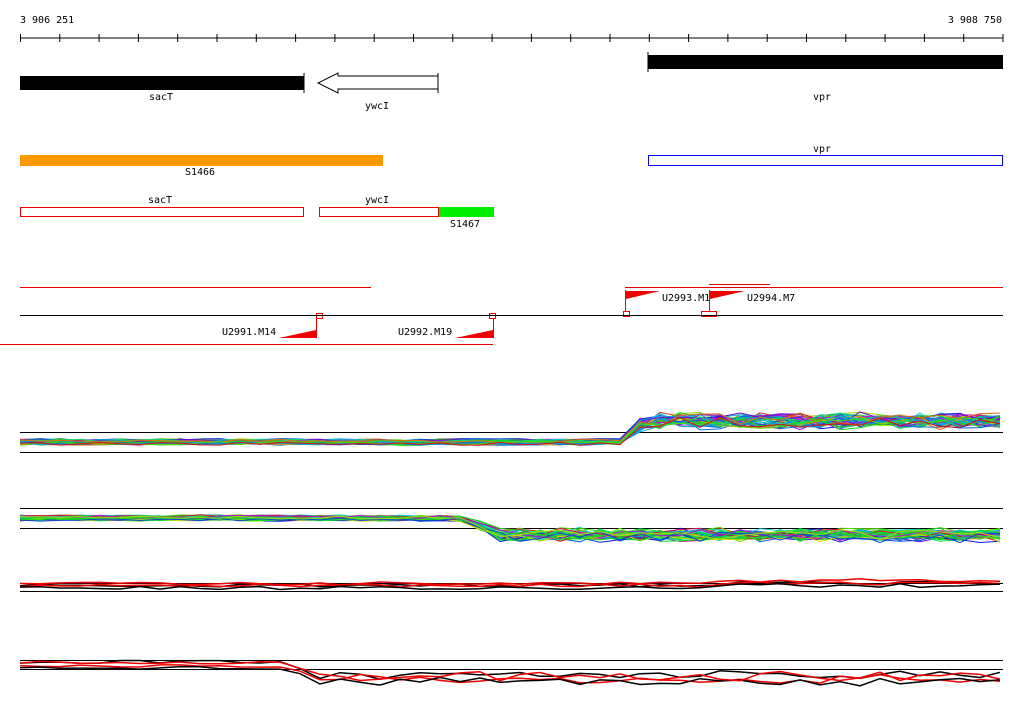 Image resolution: width=1024 pixels, height=714 pixels. I want to click on marker-track, so click(501, 314).